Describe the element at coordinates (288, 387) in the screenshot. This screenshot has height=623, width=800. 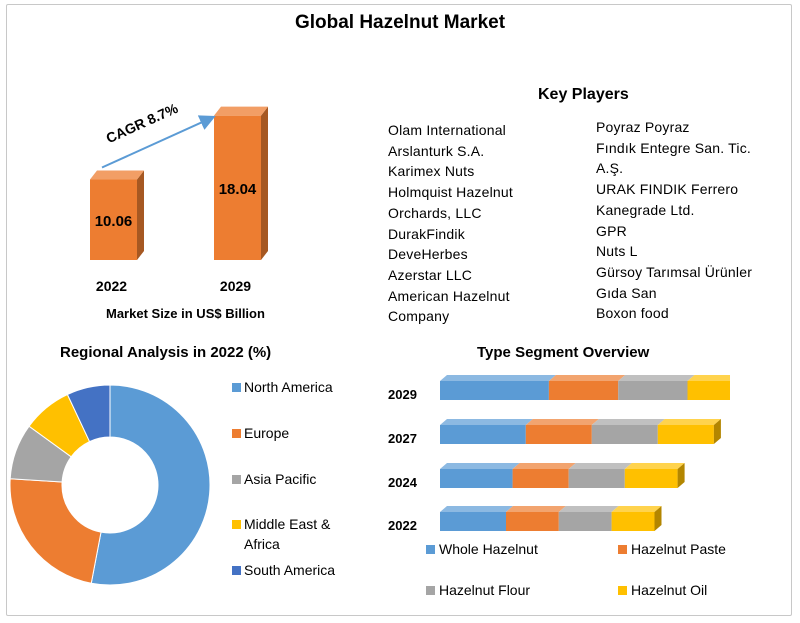
I see `legend-label: North America` at that location.